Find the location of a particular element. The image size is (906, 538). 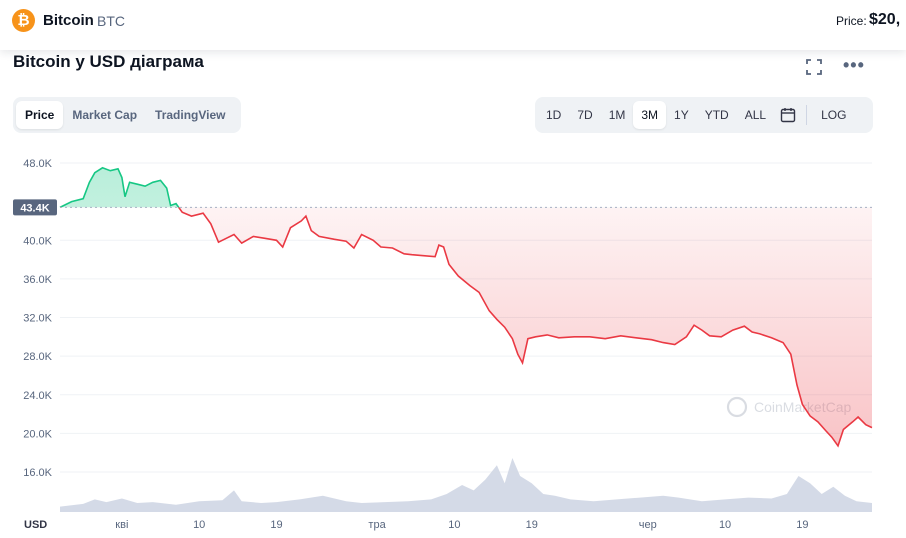

range-1d: 1D is located at coordinates (554, 115).